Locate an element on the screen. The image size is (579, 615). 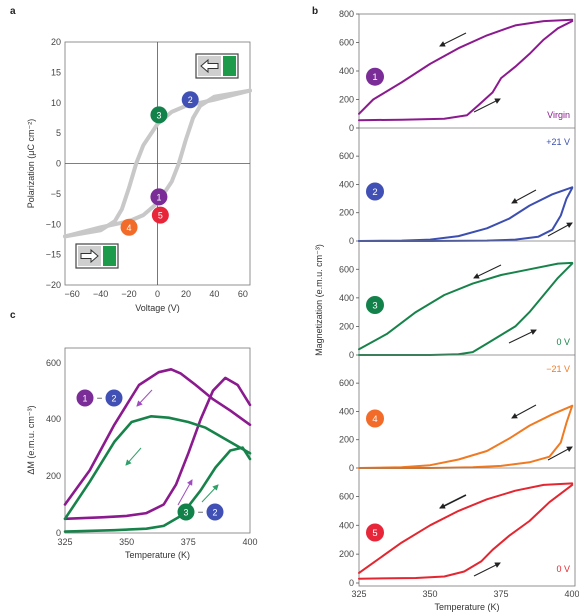
b2-heating-arrow is located at coordinates (560, 229).